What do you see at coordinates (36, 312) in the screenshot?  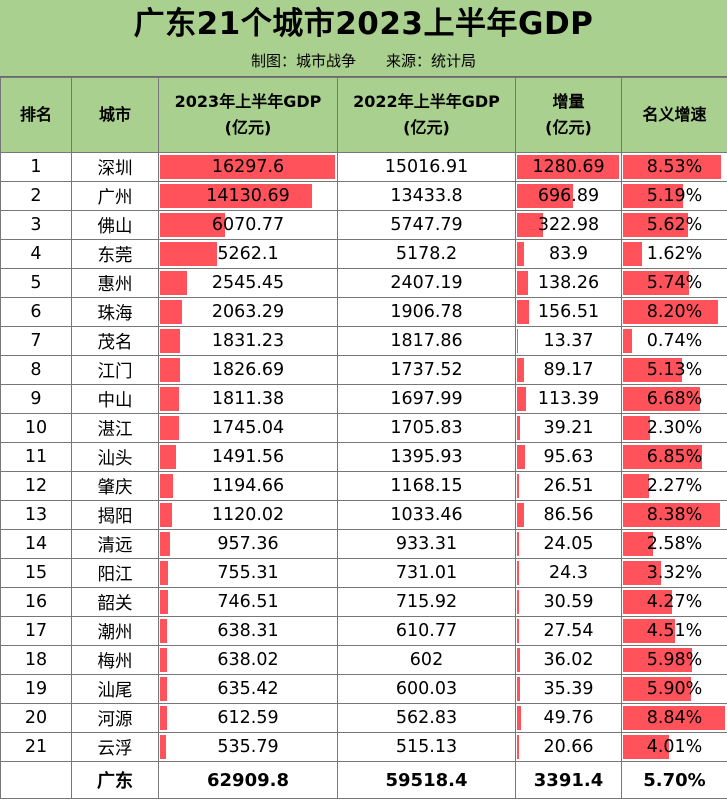 I see `rank-cell: 6` at bounding box center [36, 312].